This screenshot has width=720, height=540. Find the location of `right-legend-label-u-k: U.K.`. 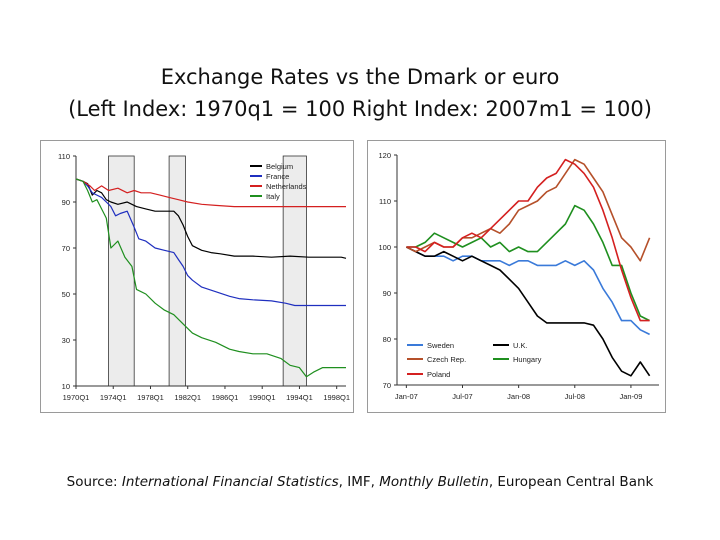

right-legend-label-u-k: U.K. is located at coordinates (520, 345).